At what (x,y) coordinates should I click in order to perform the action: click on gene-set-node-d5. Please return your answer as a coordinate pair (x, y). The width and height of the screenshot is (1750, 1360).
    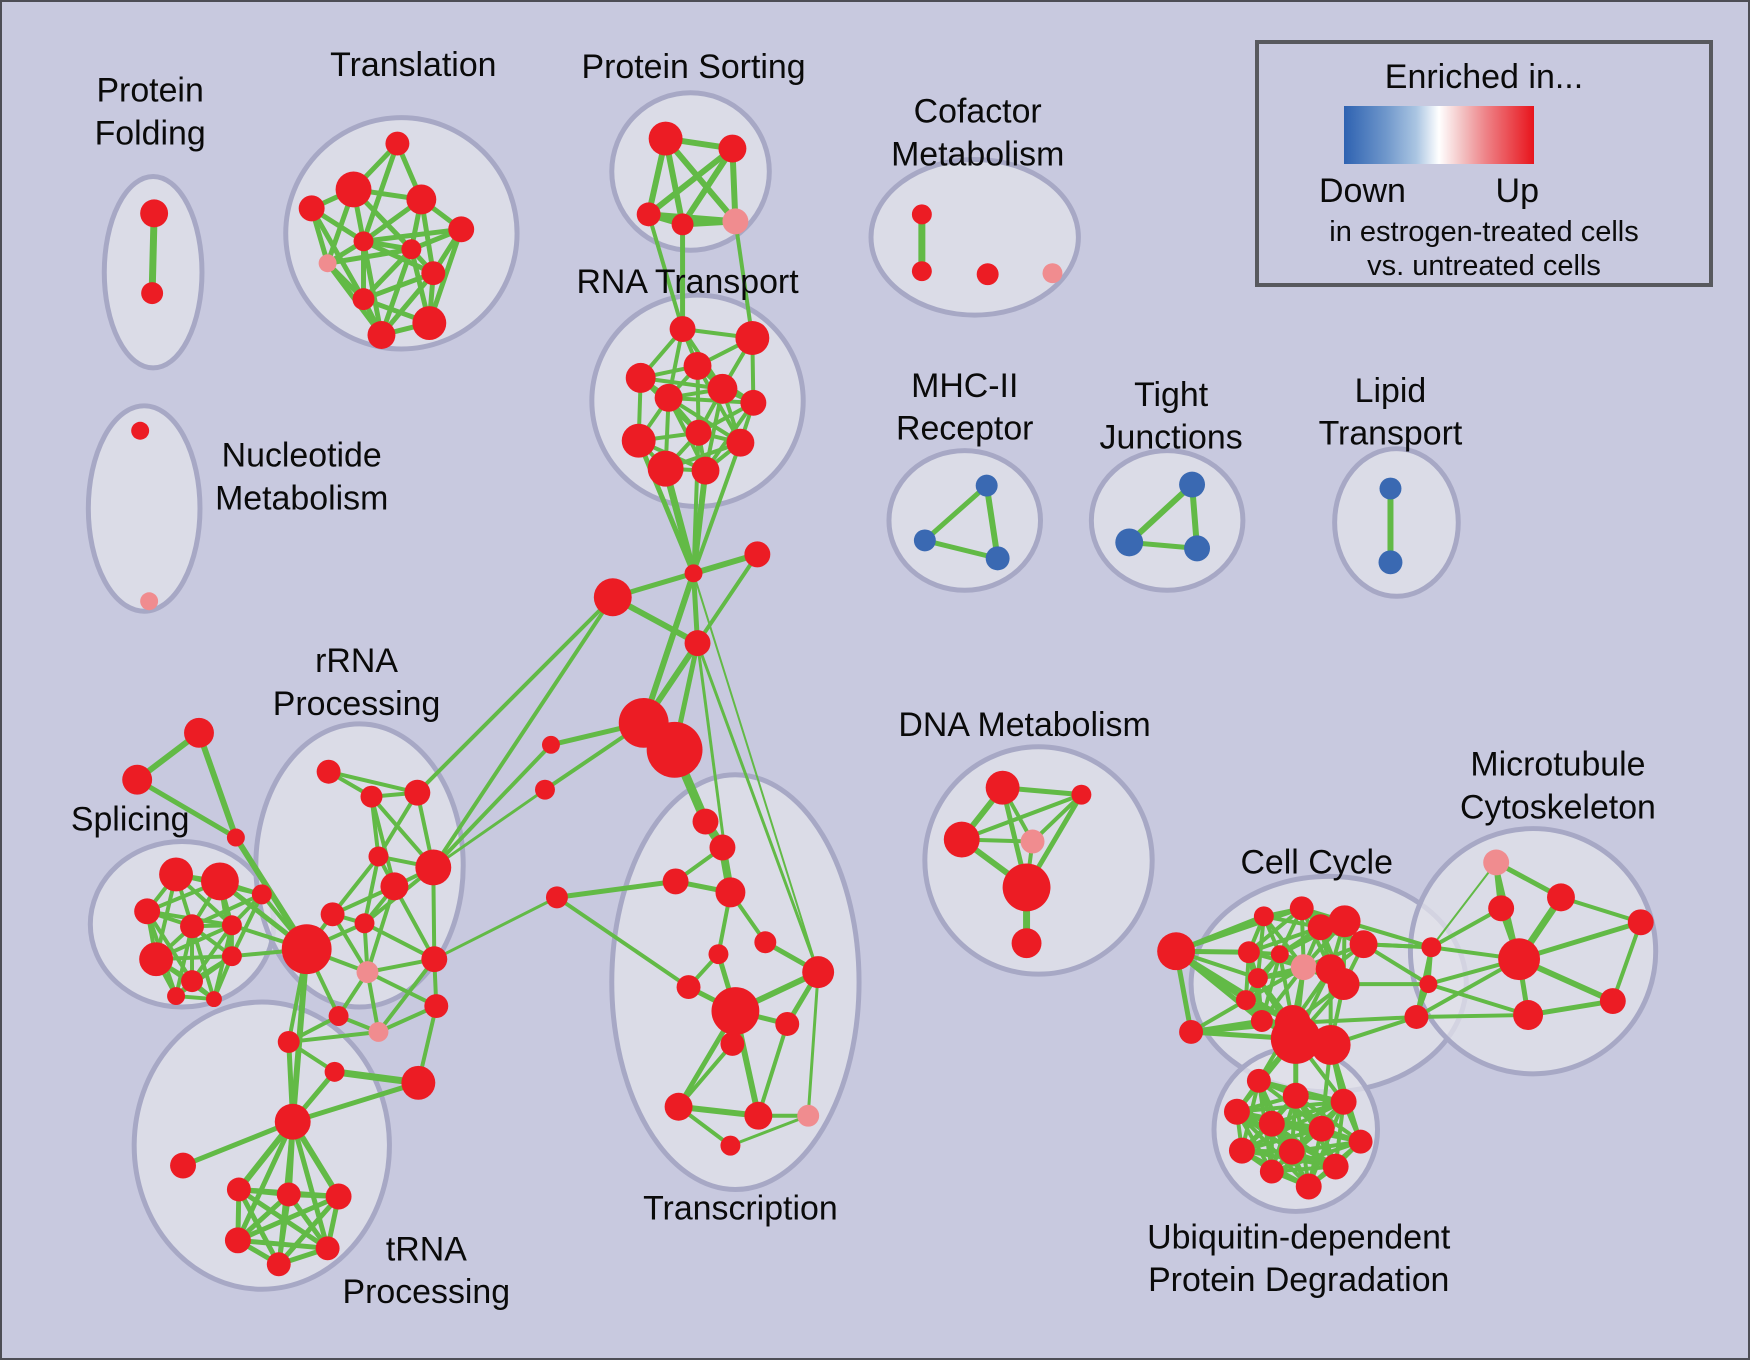
    Looking at the image, I should click on (1026, 887).